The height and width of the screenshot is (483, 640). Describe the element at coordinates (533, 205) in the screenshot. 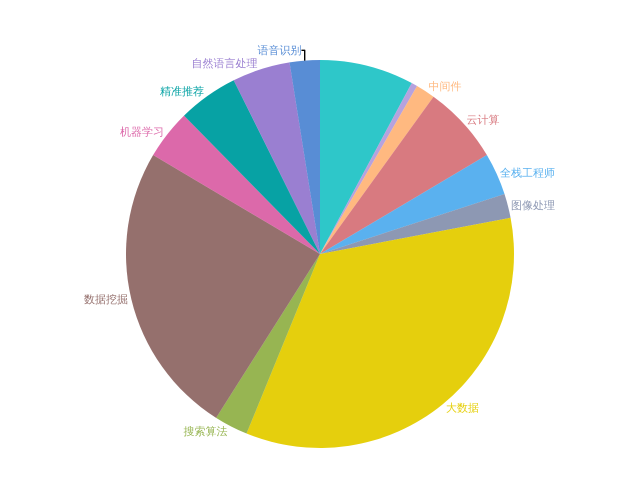

I see `slice-label: 图像处理` at that location.